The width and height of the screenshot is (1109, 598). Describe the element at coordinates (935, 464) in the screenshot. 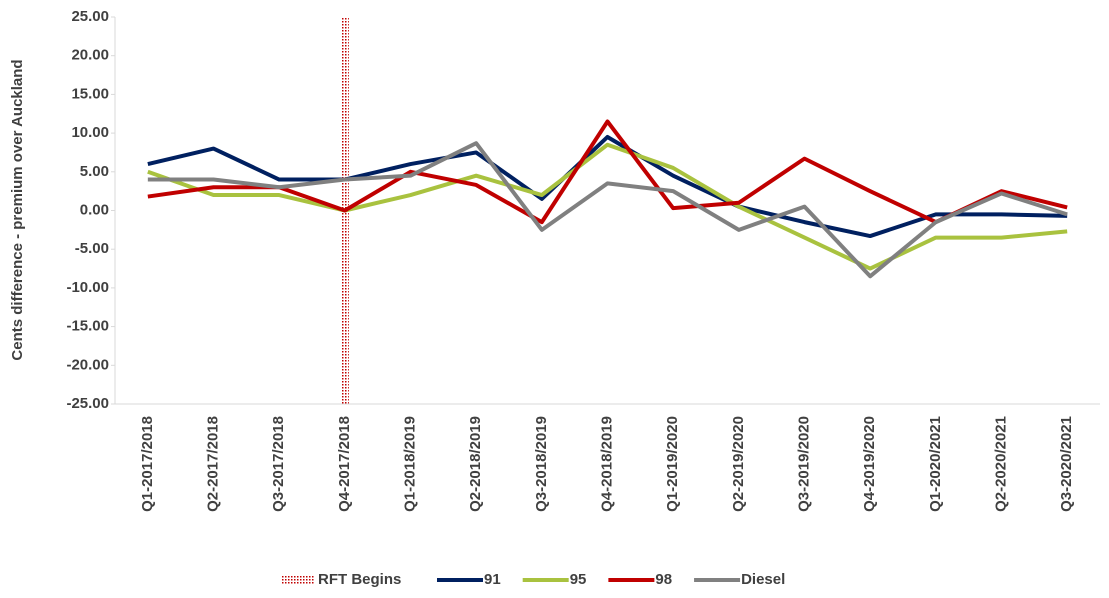

I see `x-tick-label: Q1-2020/2021` at that location.